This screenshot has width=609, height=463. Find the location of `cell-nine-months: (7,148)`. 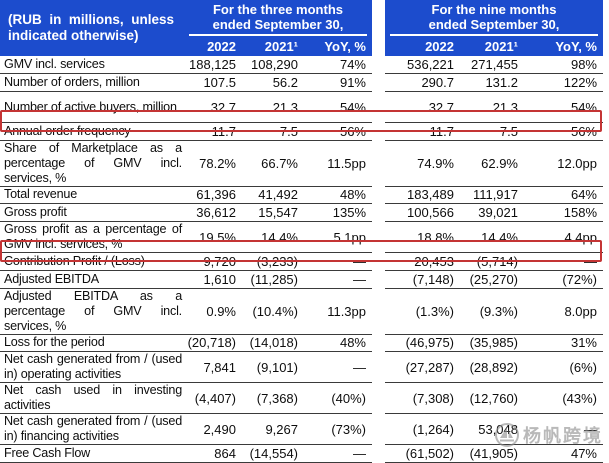

cell-nine-months: (7,148) is located at coordinates (422, 280).